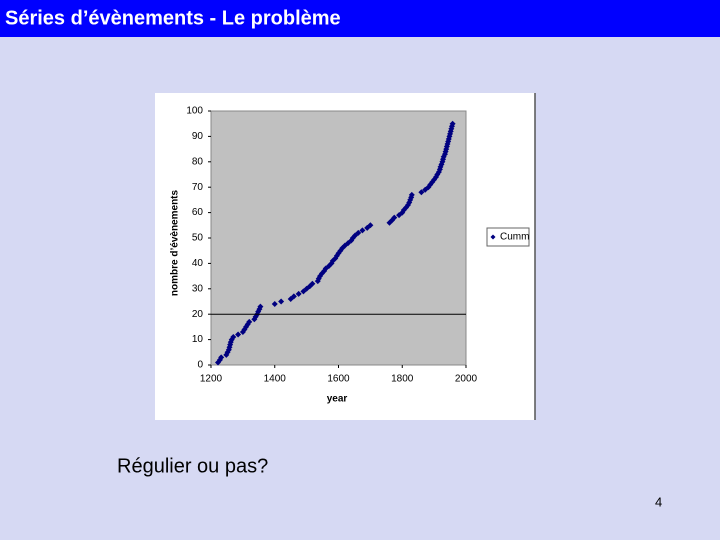 This screenshot has width=720, height=540. Describe the element at coordinates (173, 18) in the screenshot. I see `slide-title: Séries d’évènements - Le problème` at that location.